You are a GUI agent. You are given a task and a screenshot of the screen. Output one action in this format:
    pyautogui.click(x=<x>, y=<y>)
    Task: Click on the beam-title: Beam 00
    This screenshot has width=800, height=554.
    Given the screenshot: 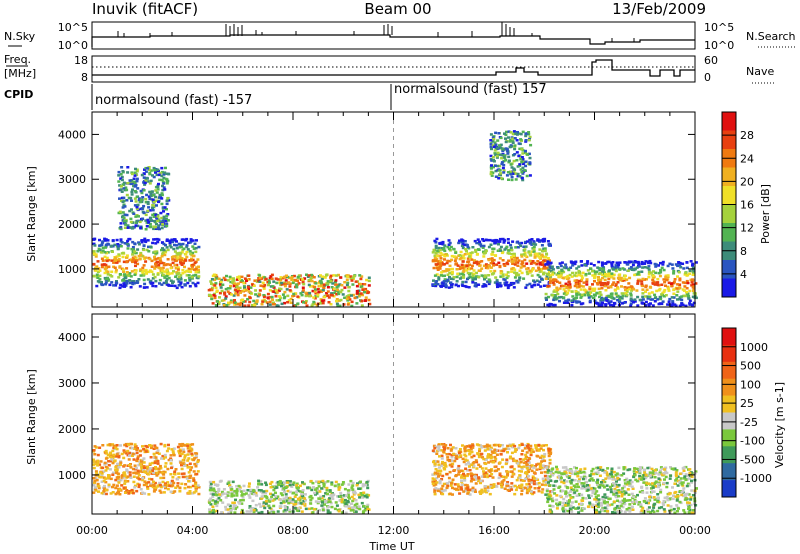 What is the action you would take?
    pyautogui.click(x=397, y=9)
    